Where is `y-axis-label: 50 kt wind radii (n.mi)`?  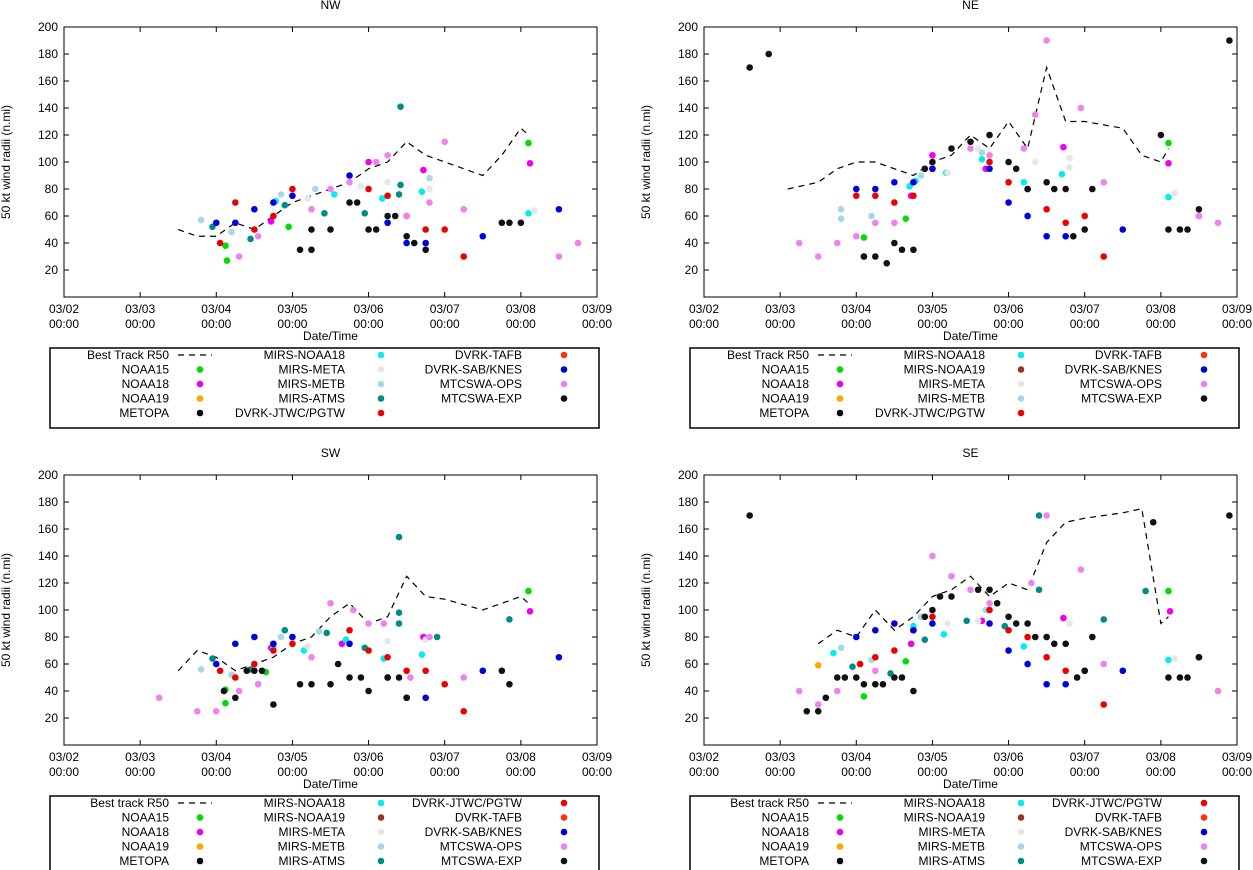 y-axis-label: 50 kt wind radii (n.mi) is located at coordinates (646, 162).